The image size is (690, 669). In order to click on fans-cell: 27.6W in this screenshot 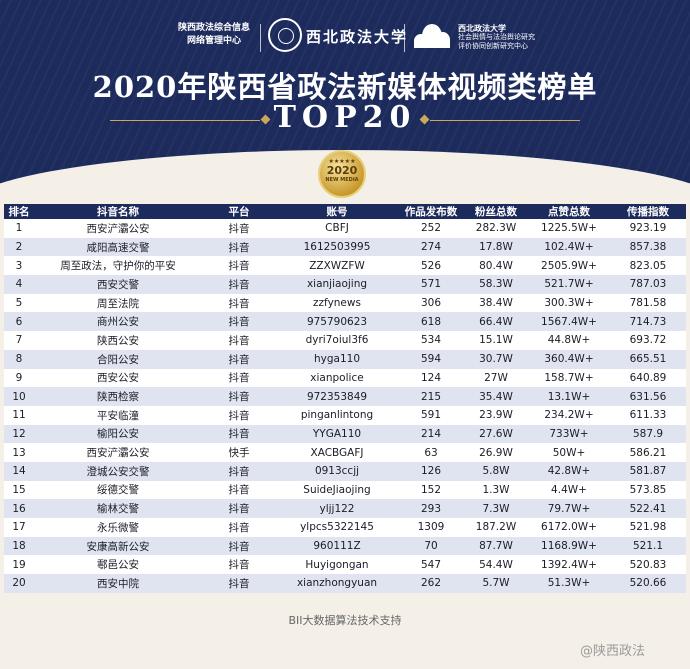, I will do `click(496, 433)`.